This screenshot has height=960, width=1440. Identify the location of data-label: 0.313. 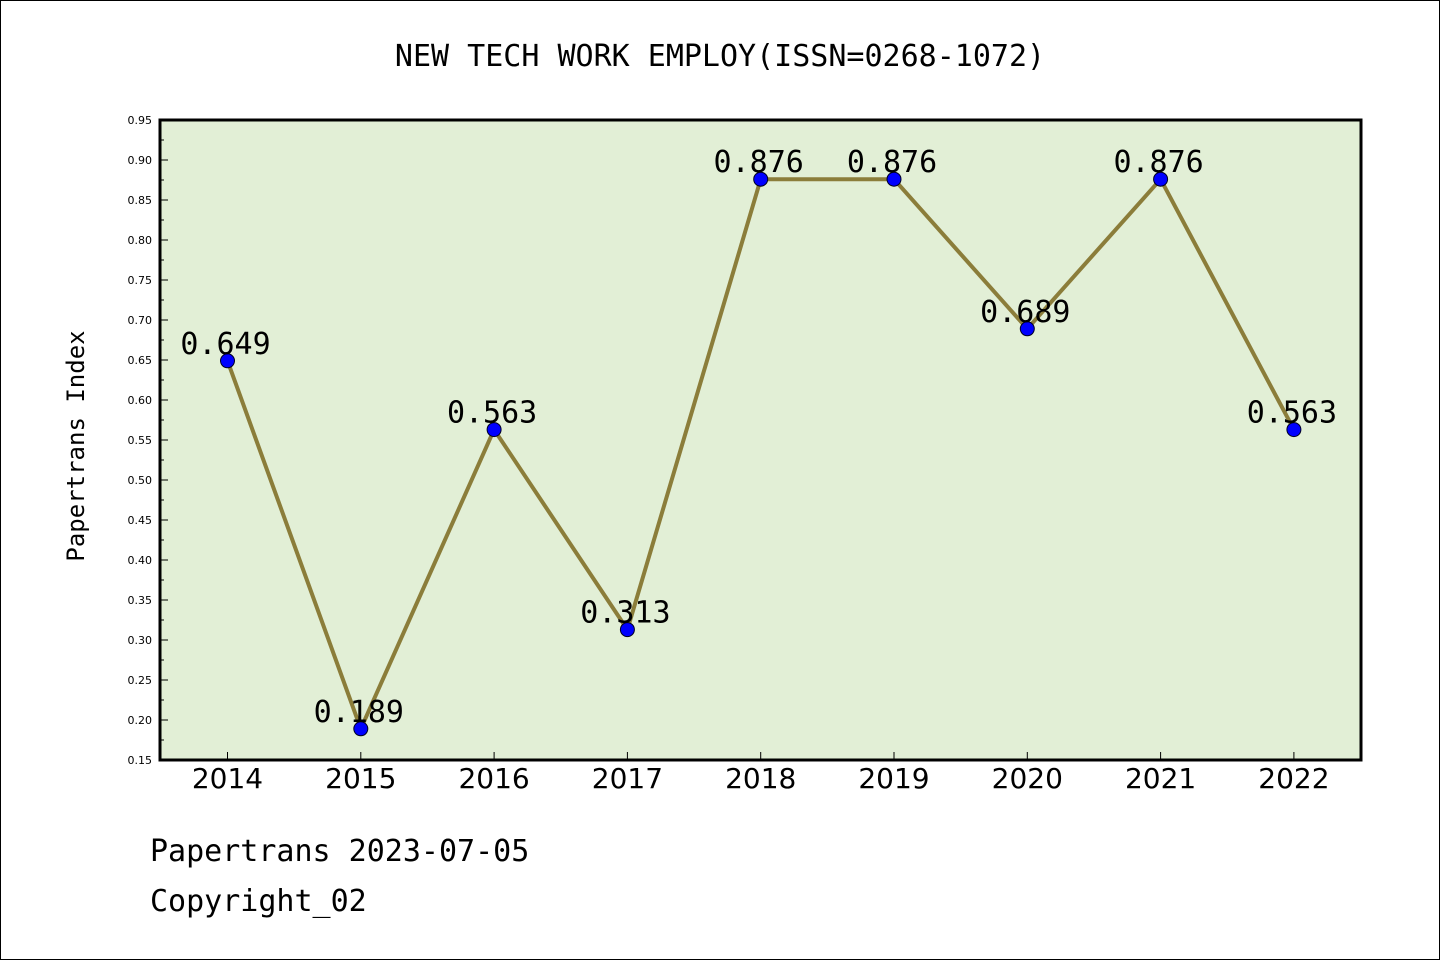
(625, 613).